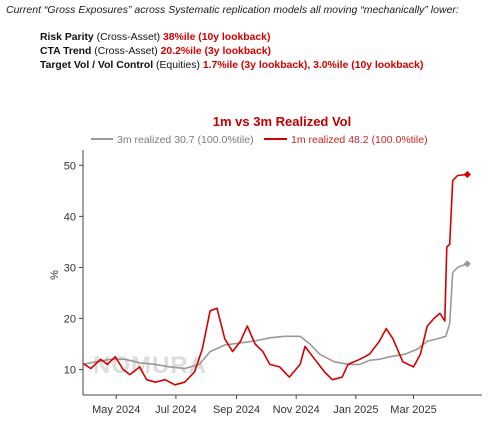 This screenshot has width=490, height=421. Describe the element at coordinates (70, 217) in the screenshot. I see `y-tick-label: 40` at that location.